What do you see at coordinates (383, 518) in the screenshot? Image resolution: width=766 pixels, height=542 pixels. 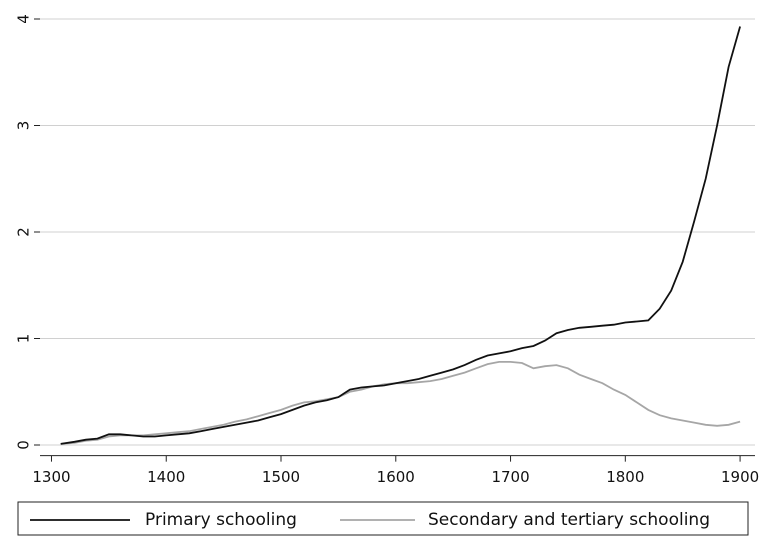 I see `legend-box` at bounding box center [383, 518].